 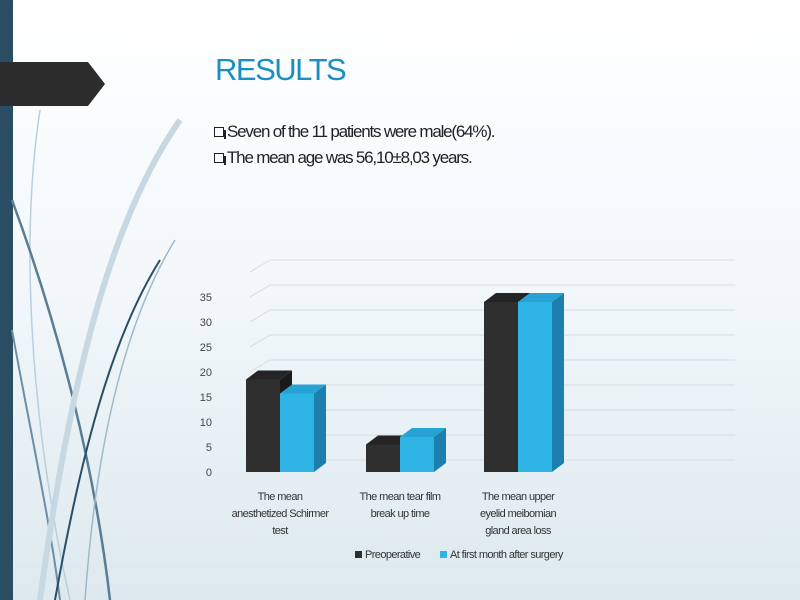 What do you see at coordinates (206, 348) in the screenshot?
I see `y-tick-label: 25` at bounding box center [206, 348].